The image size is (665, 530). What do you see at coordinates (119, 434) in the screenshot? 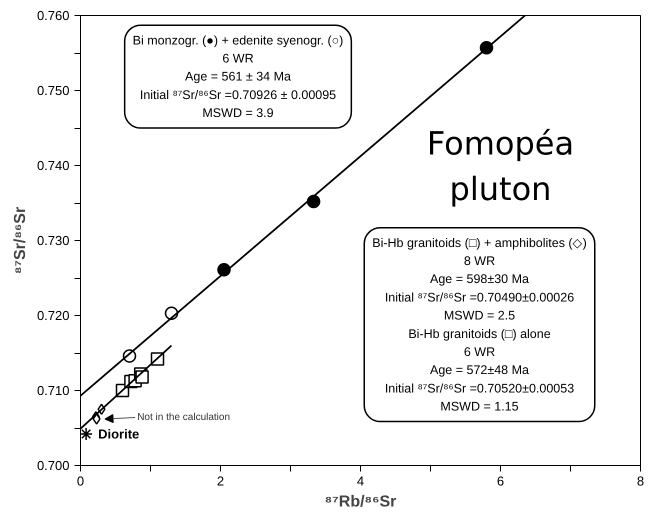
I see `annotation: Diorite` at bounding box center [119, 434].